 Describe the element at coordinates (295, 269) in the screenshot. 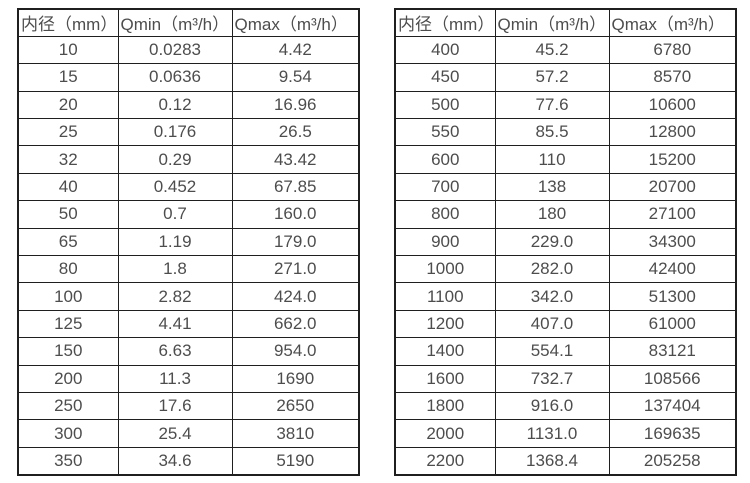

I see `table-cell: 271.0` at that location.